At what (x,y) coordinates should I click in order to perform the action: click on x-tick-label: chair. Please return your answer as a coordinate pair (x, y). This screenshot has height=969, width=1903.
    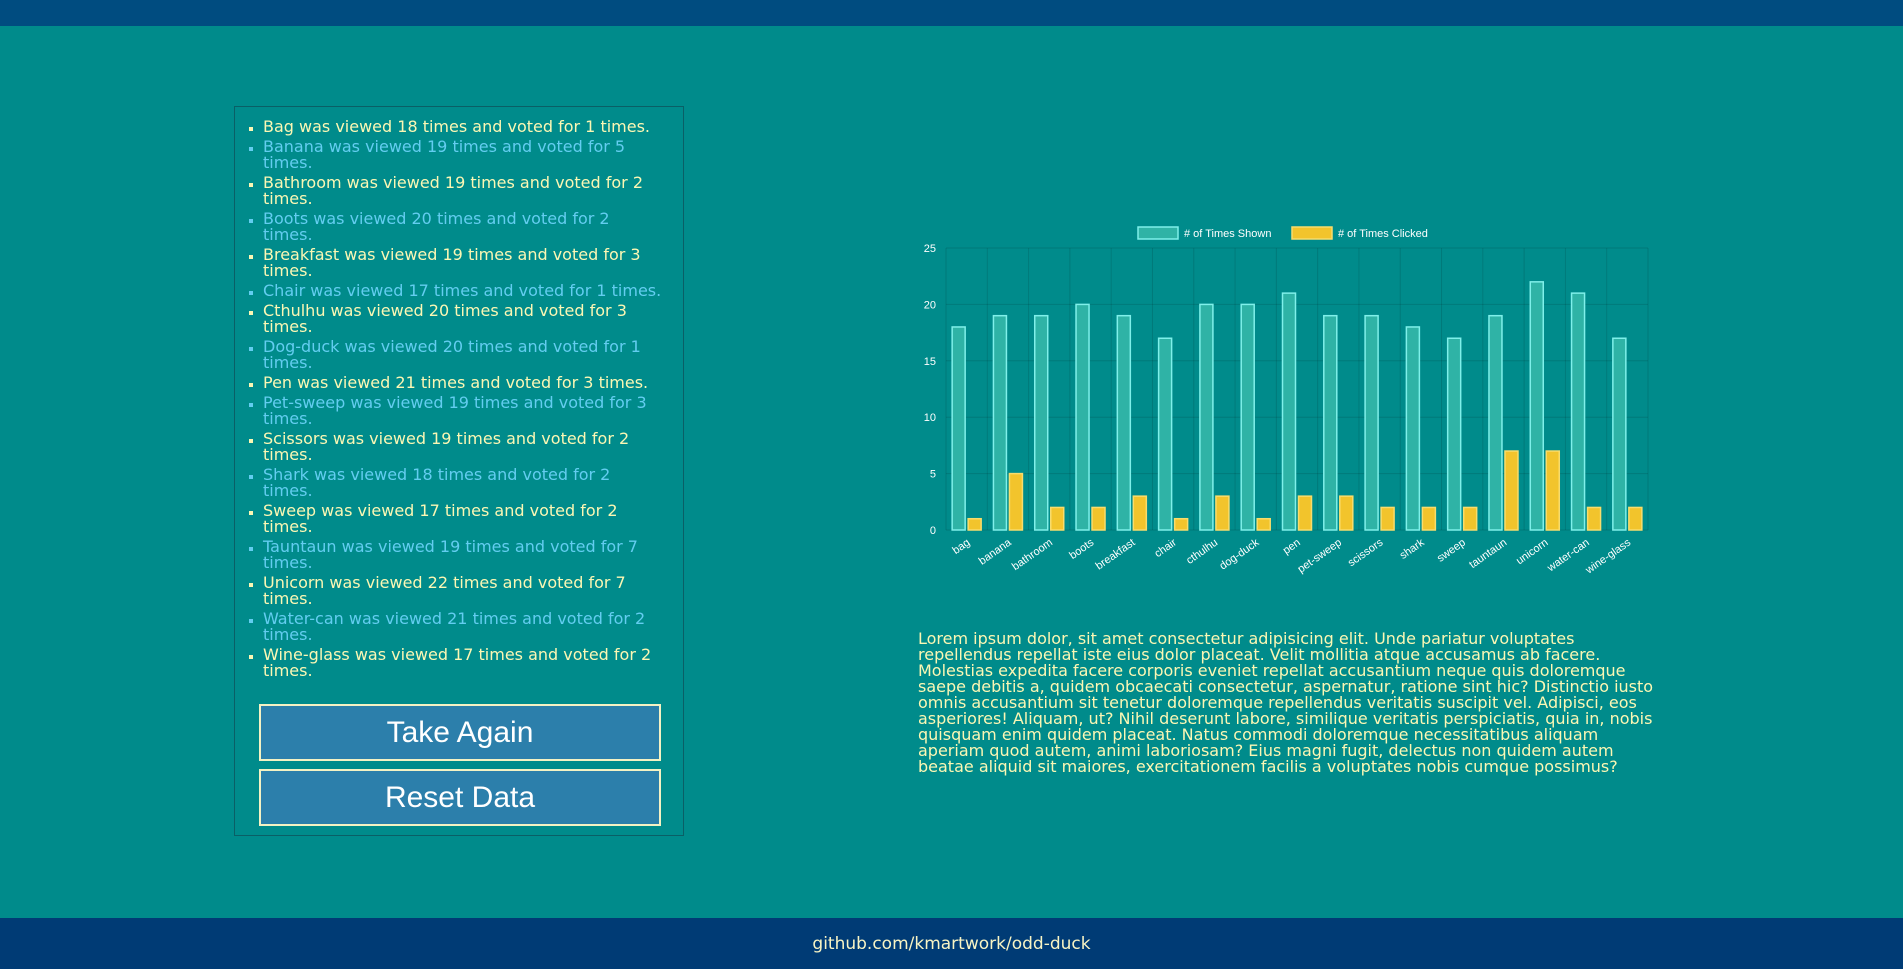
    Looking at the image, I should click on (1165, 548).